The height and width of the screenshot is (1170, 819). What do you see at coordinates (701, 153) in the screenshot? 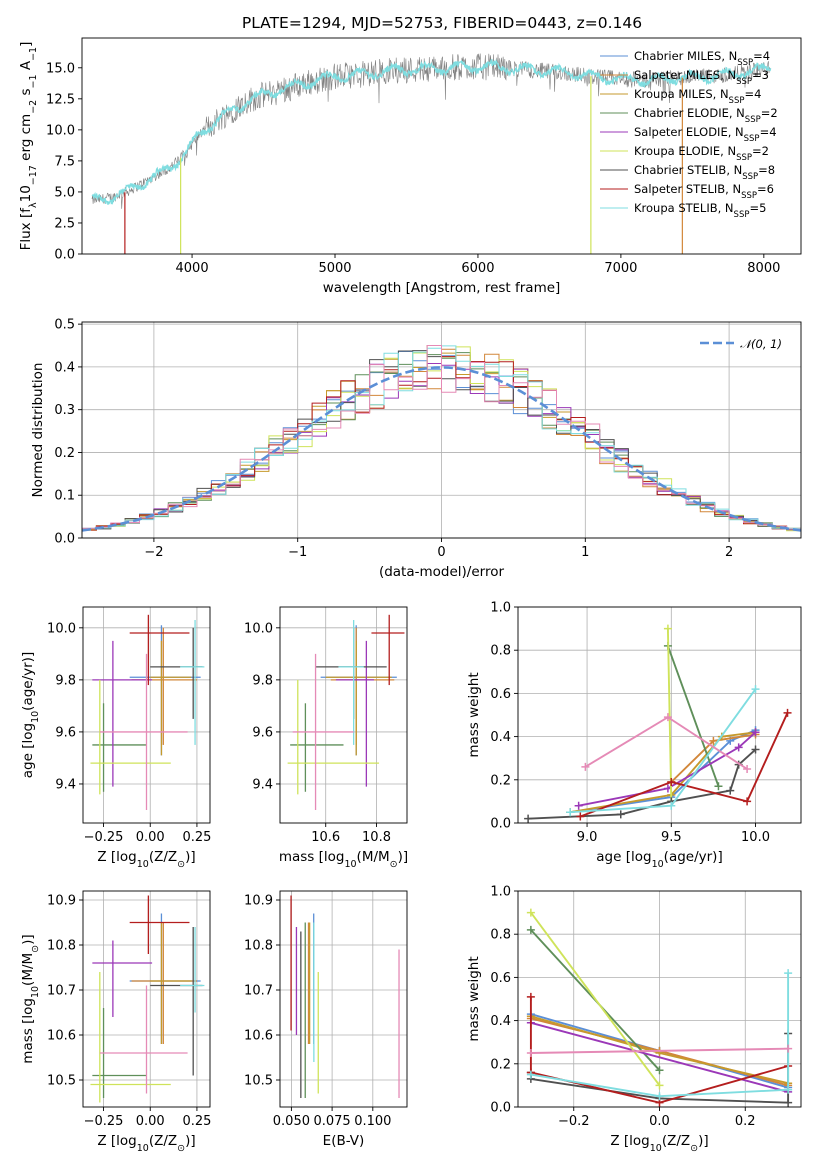
I see `legend-entry-kroupa-elodie: Kroupa ELODIE, NSSP=2` at bounding box center [701, 153].